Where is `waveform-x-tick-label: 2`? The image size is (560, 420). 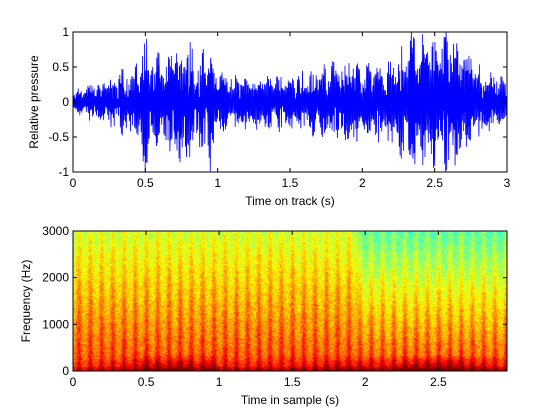
waveform-x-tick-label: 2 is located at coordinates (362, 183).